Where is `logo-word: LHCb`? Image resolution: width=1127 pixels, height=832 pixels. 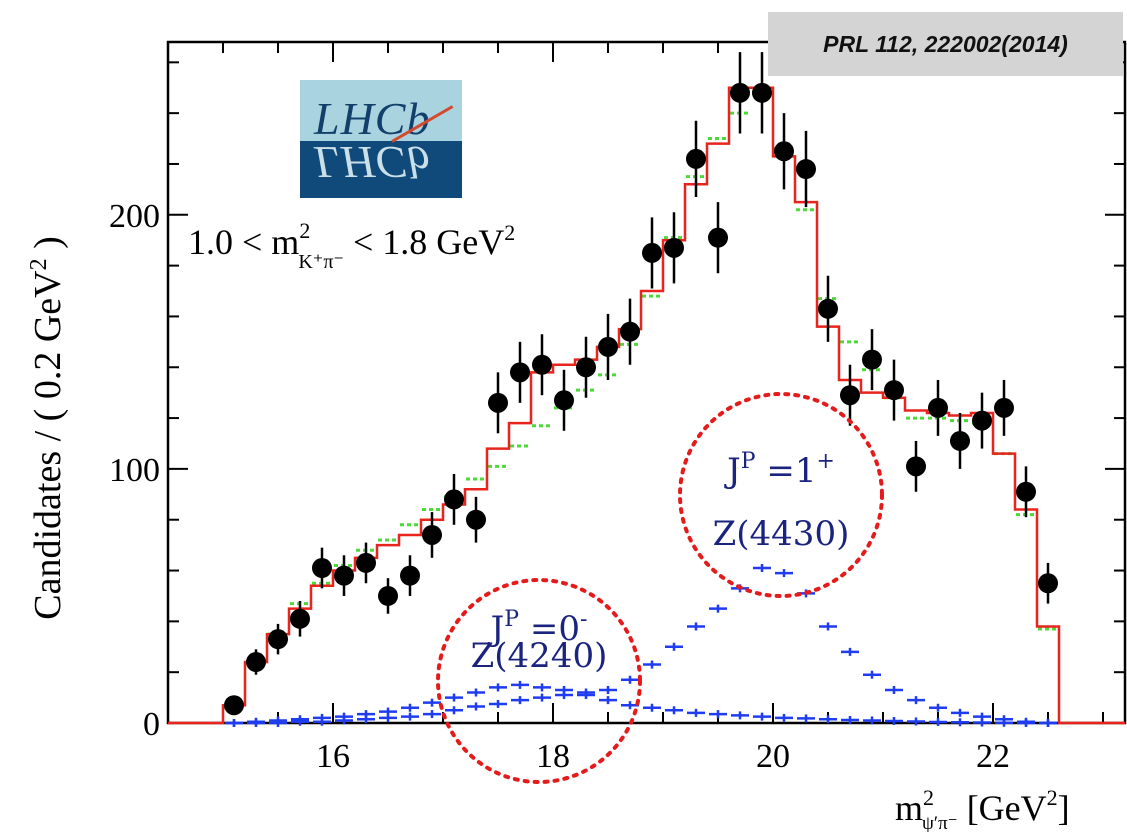 logo-word: LHCb is located at coordinates (372, 118).